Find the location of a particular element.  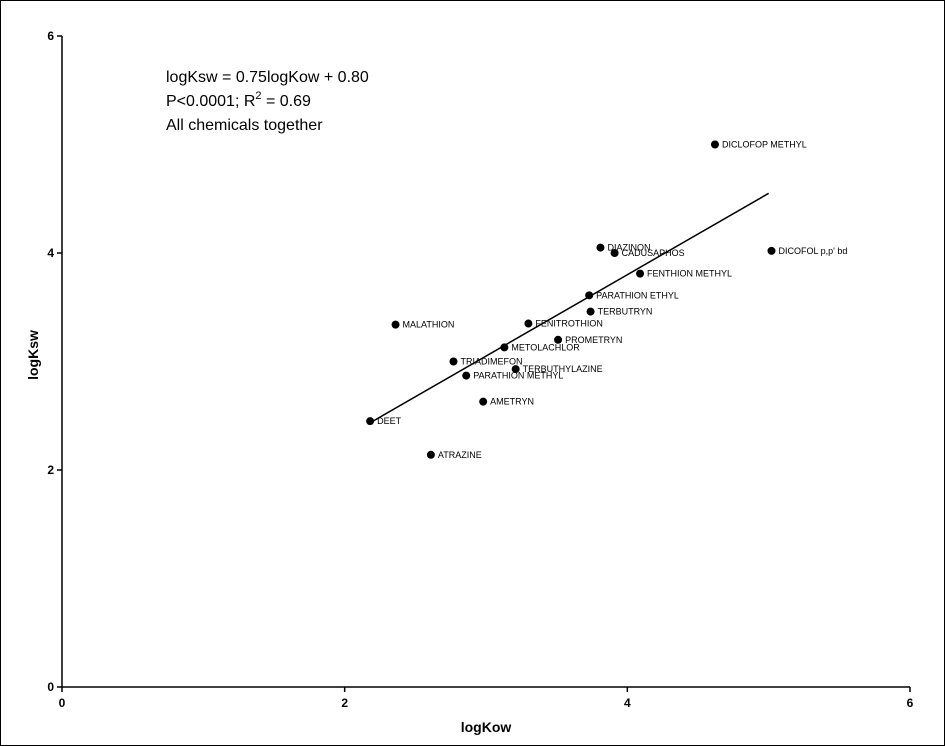

x-tick-label: 4 is located at coordinates (627, 703).